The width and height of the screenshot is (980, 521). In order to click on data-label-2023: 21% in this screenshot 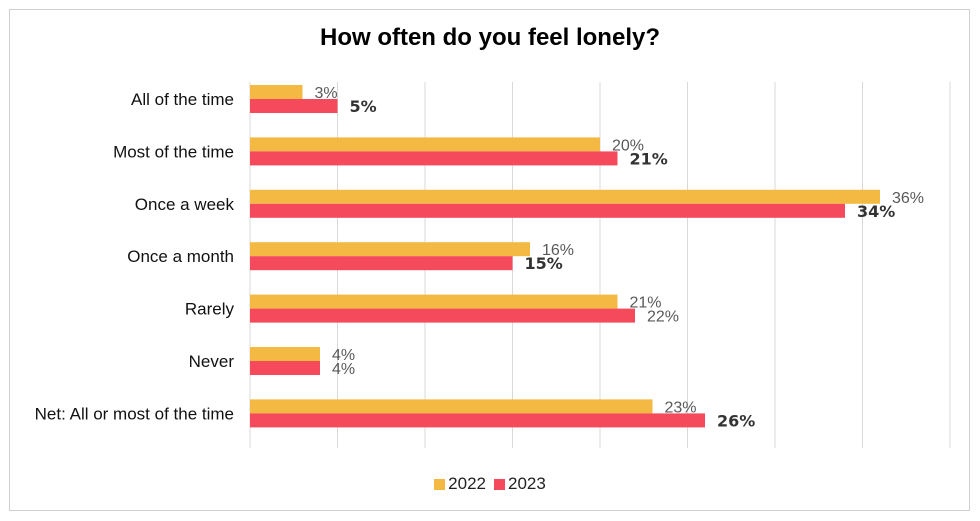, I will do `click(649, 158)`.